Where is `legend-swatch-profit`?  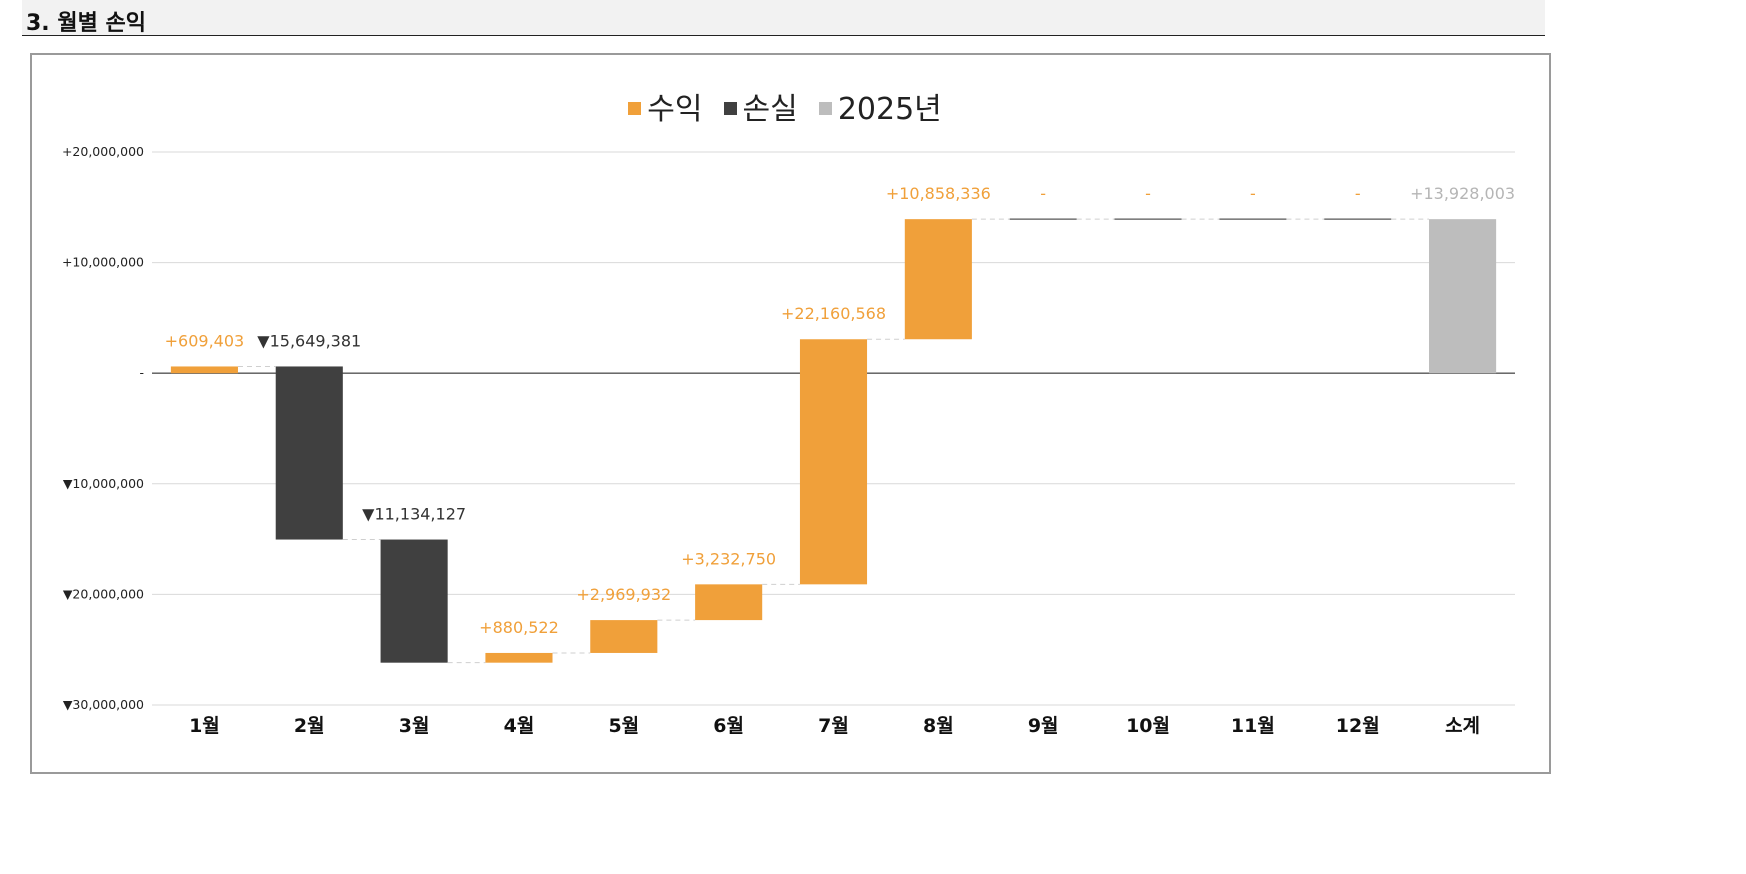
legend-swatch-profit is located at coordinates (635, 108).